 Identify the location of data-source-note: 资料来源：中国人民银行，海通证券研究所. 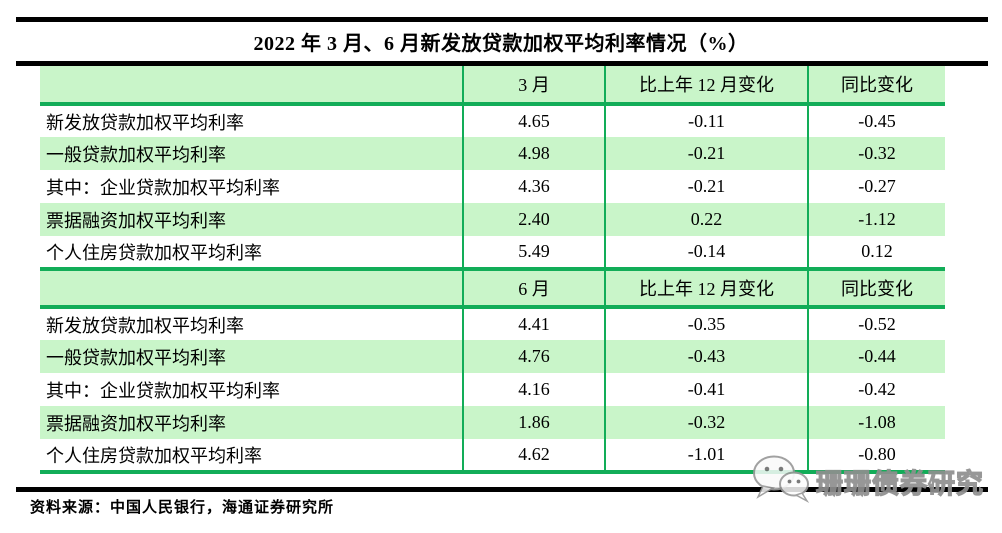
(182, 508).